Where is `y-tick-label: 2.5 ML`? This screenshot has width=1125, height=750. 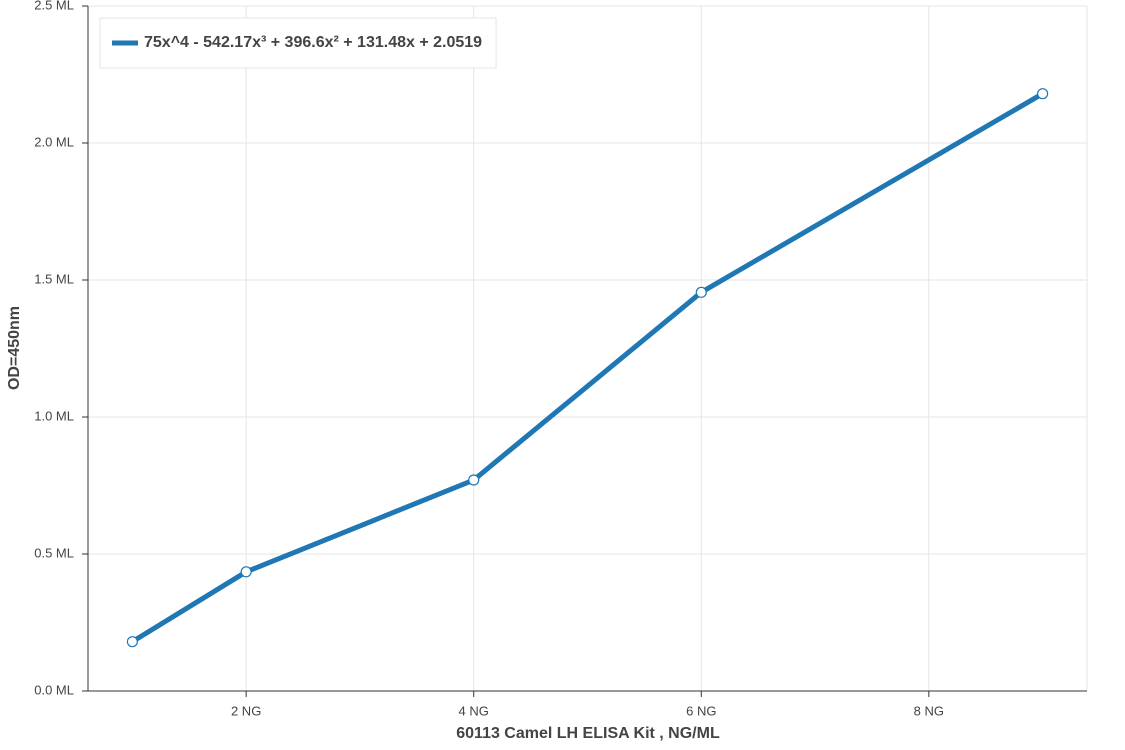 y-tick-label: 2.5 ML is located at coordinates (54, 6).